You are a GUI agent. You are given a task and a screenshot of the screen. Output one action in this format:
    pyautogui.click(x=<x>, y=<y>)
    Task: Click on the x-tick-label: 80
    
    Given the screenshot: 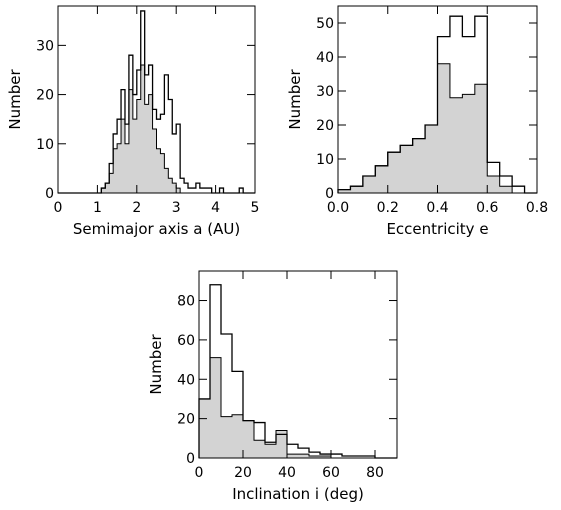 What is the action you would take?
    pyautogui.click(x=375, y=473)
    